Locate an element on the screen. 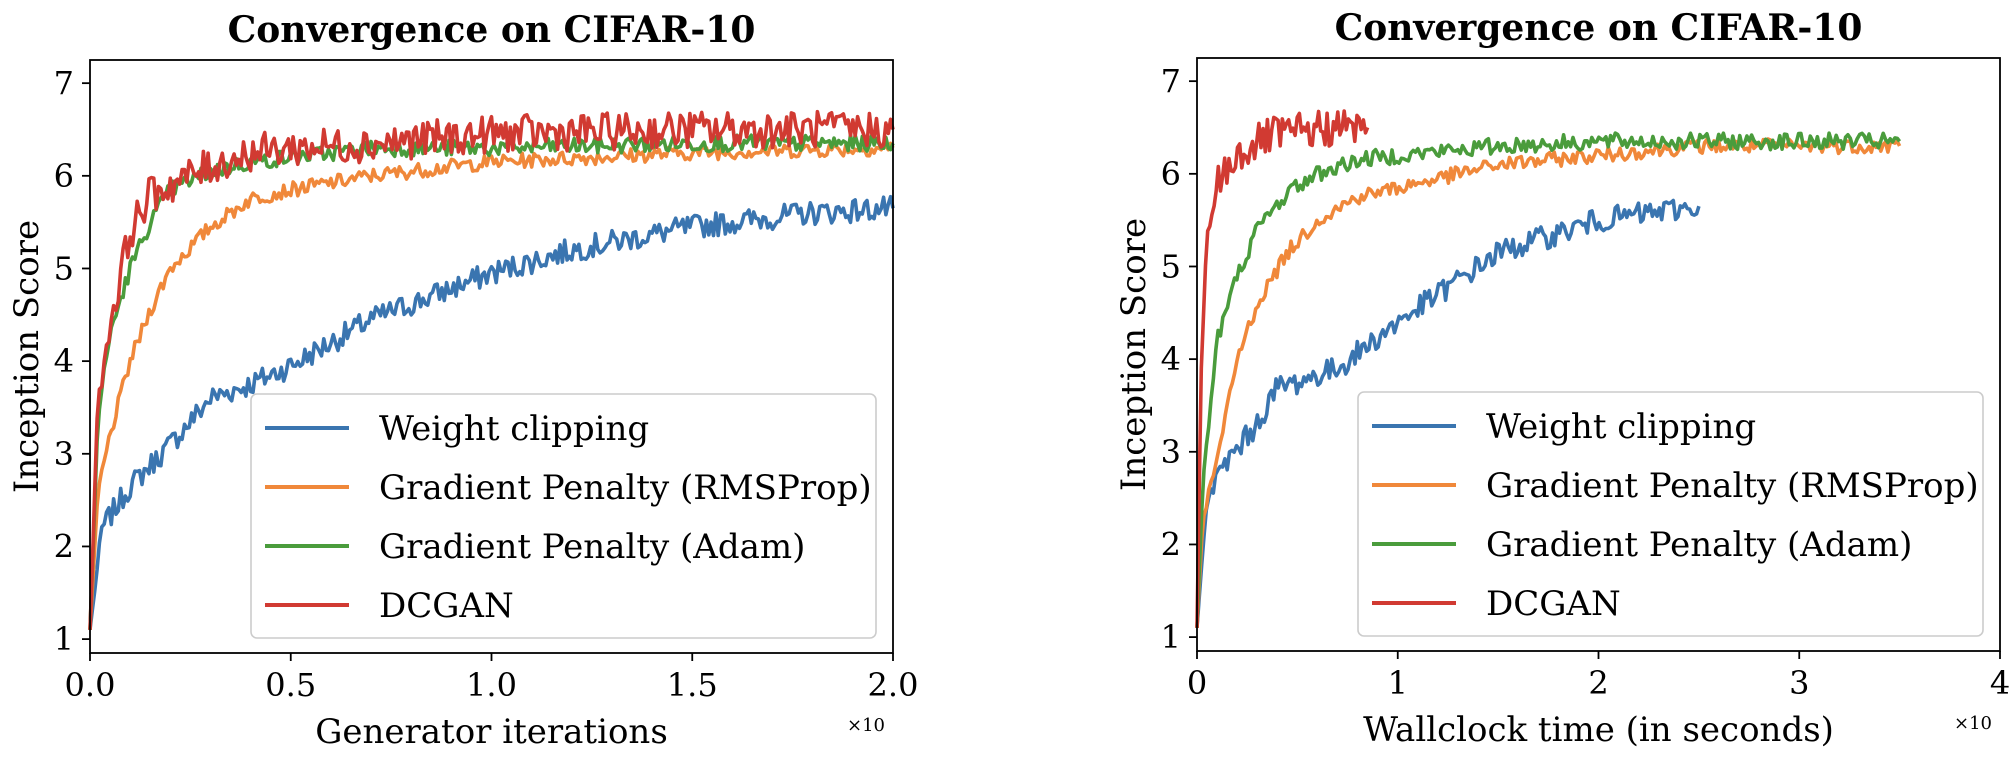  x-axis-label: Generator iterations is located at coordinates (491, 732).